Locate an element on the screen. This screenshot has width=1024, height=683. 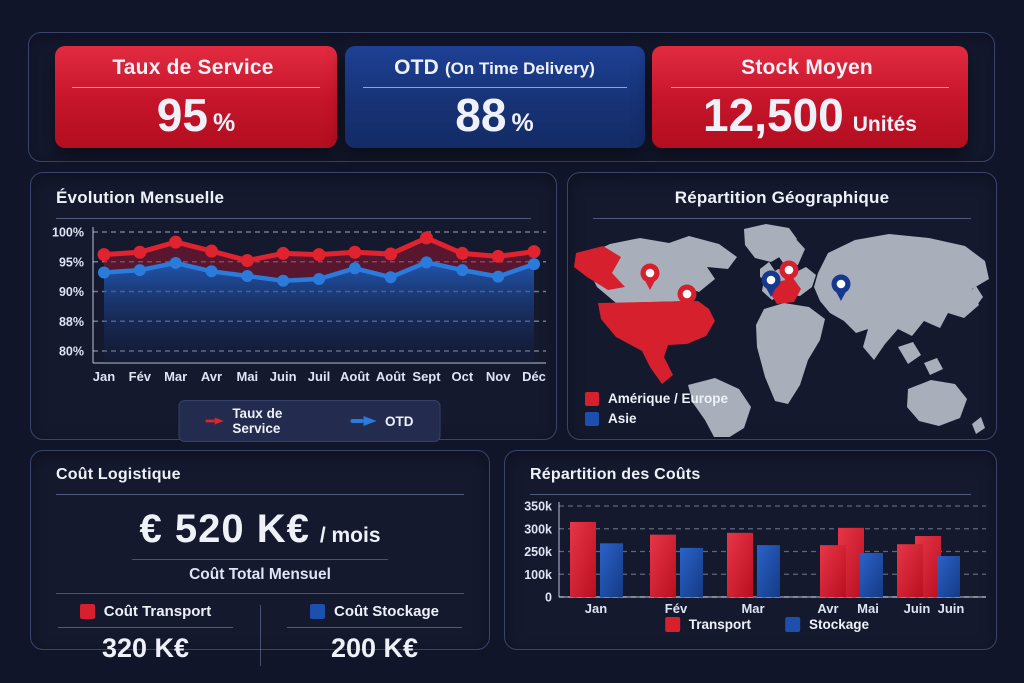
kpi-card-otd: OTD (On Time Delivery) 88% is located at coordinates (494, 97).